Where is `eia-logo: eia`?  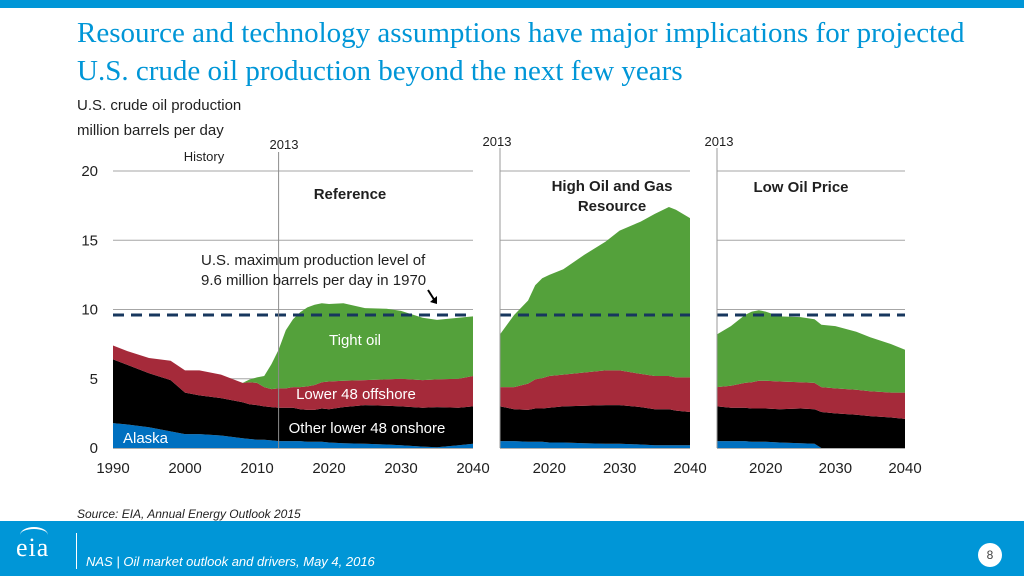
eia-logo: eia is located at coordinates (33, 547).